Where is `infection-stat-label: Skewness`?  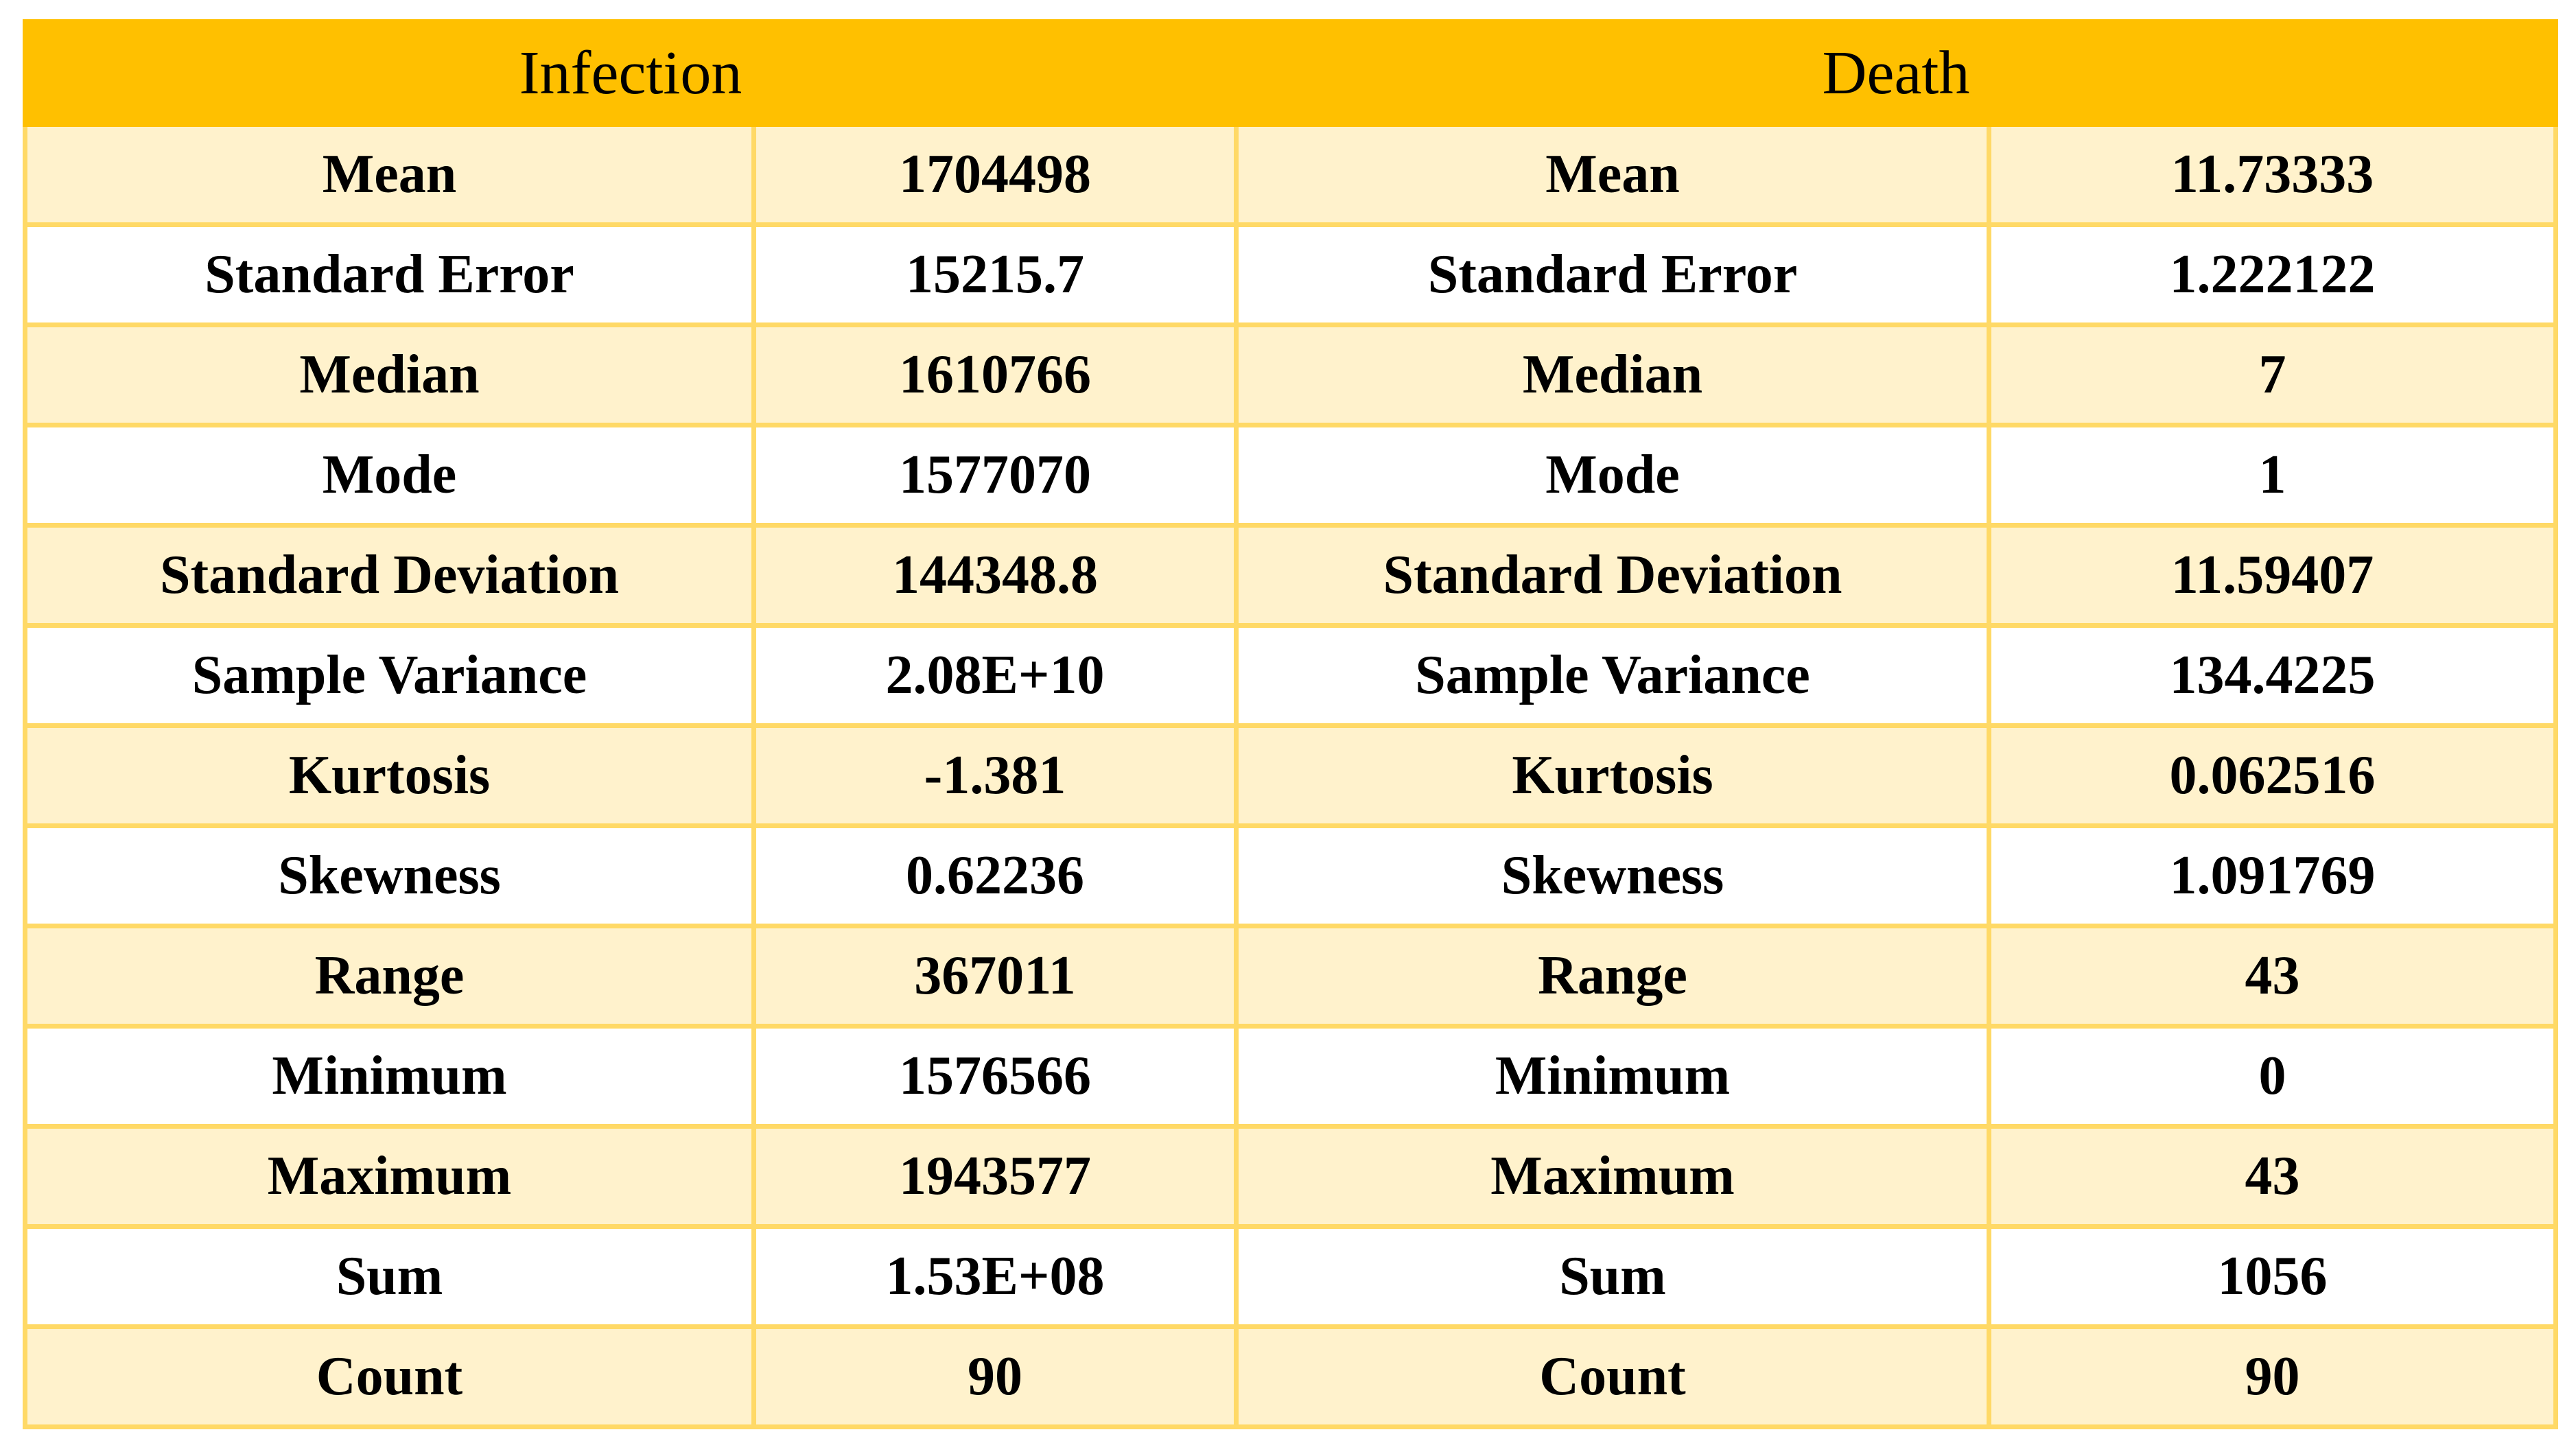 infection-stat-label: Skewness is located at coordinates (389, 875).